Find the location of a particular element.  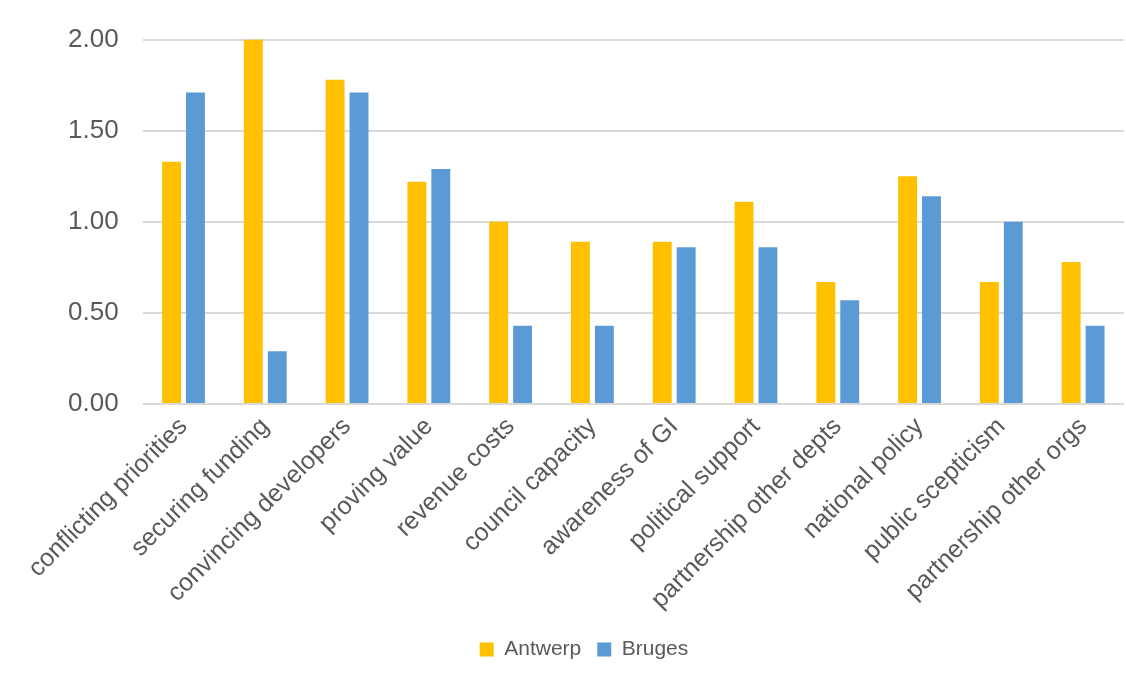

y-tick-label: 0.00 is located at coordinates (93, 402).